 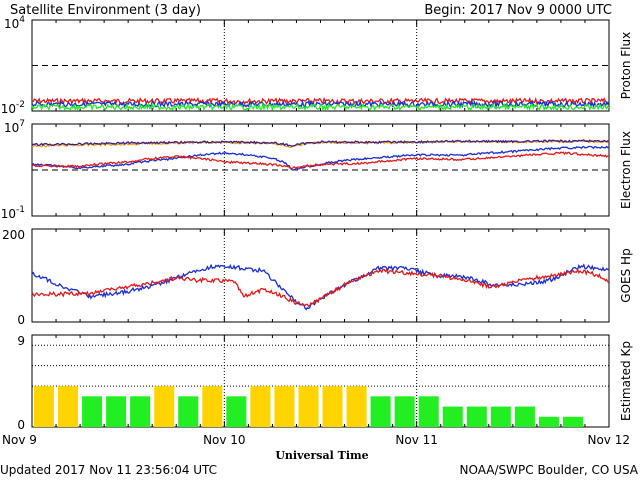 I want to click on begin-label: Begin: 2017 Nov 9 0000 UTC, so click(x=518, y=10).